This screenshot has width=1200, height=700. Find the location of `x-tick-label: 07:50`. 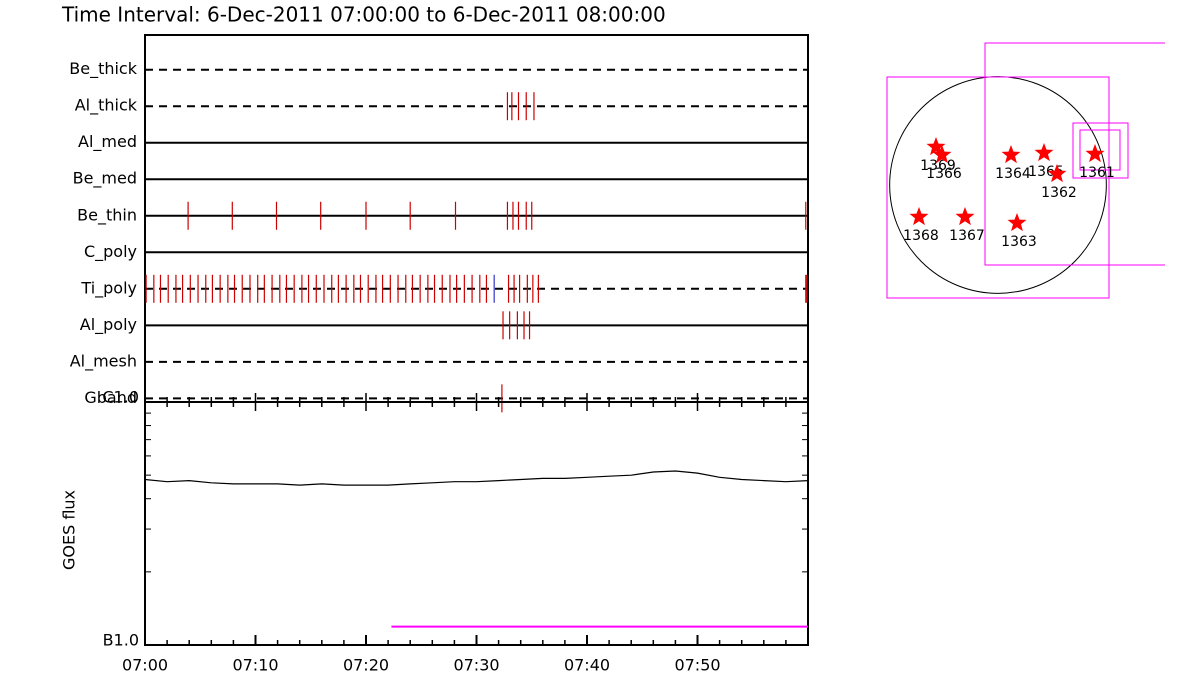

x-tick-label: 07:50 is located at coordinates (697, 665).